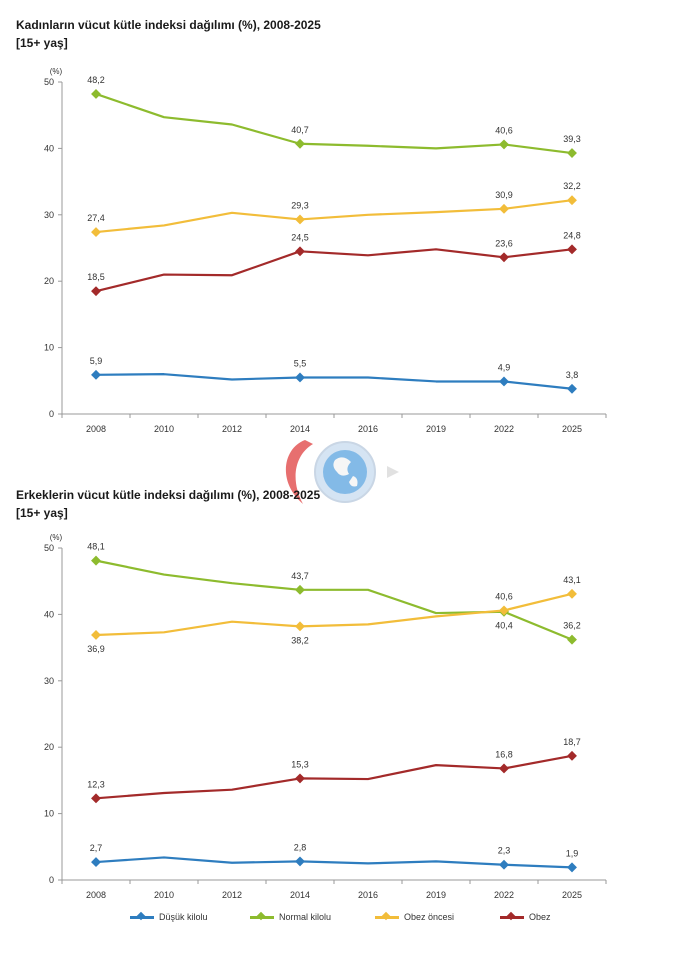  I want to click on data-label: 18,7, so click(572, 742).